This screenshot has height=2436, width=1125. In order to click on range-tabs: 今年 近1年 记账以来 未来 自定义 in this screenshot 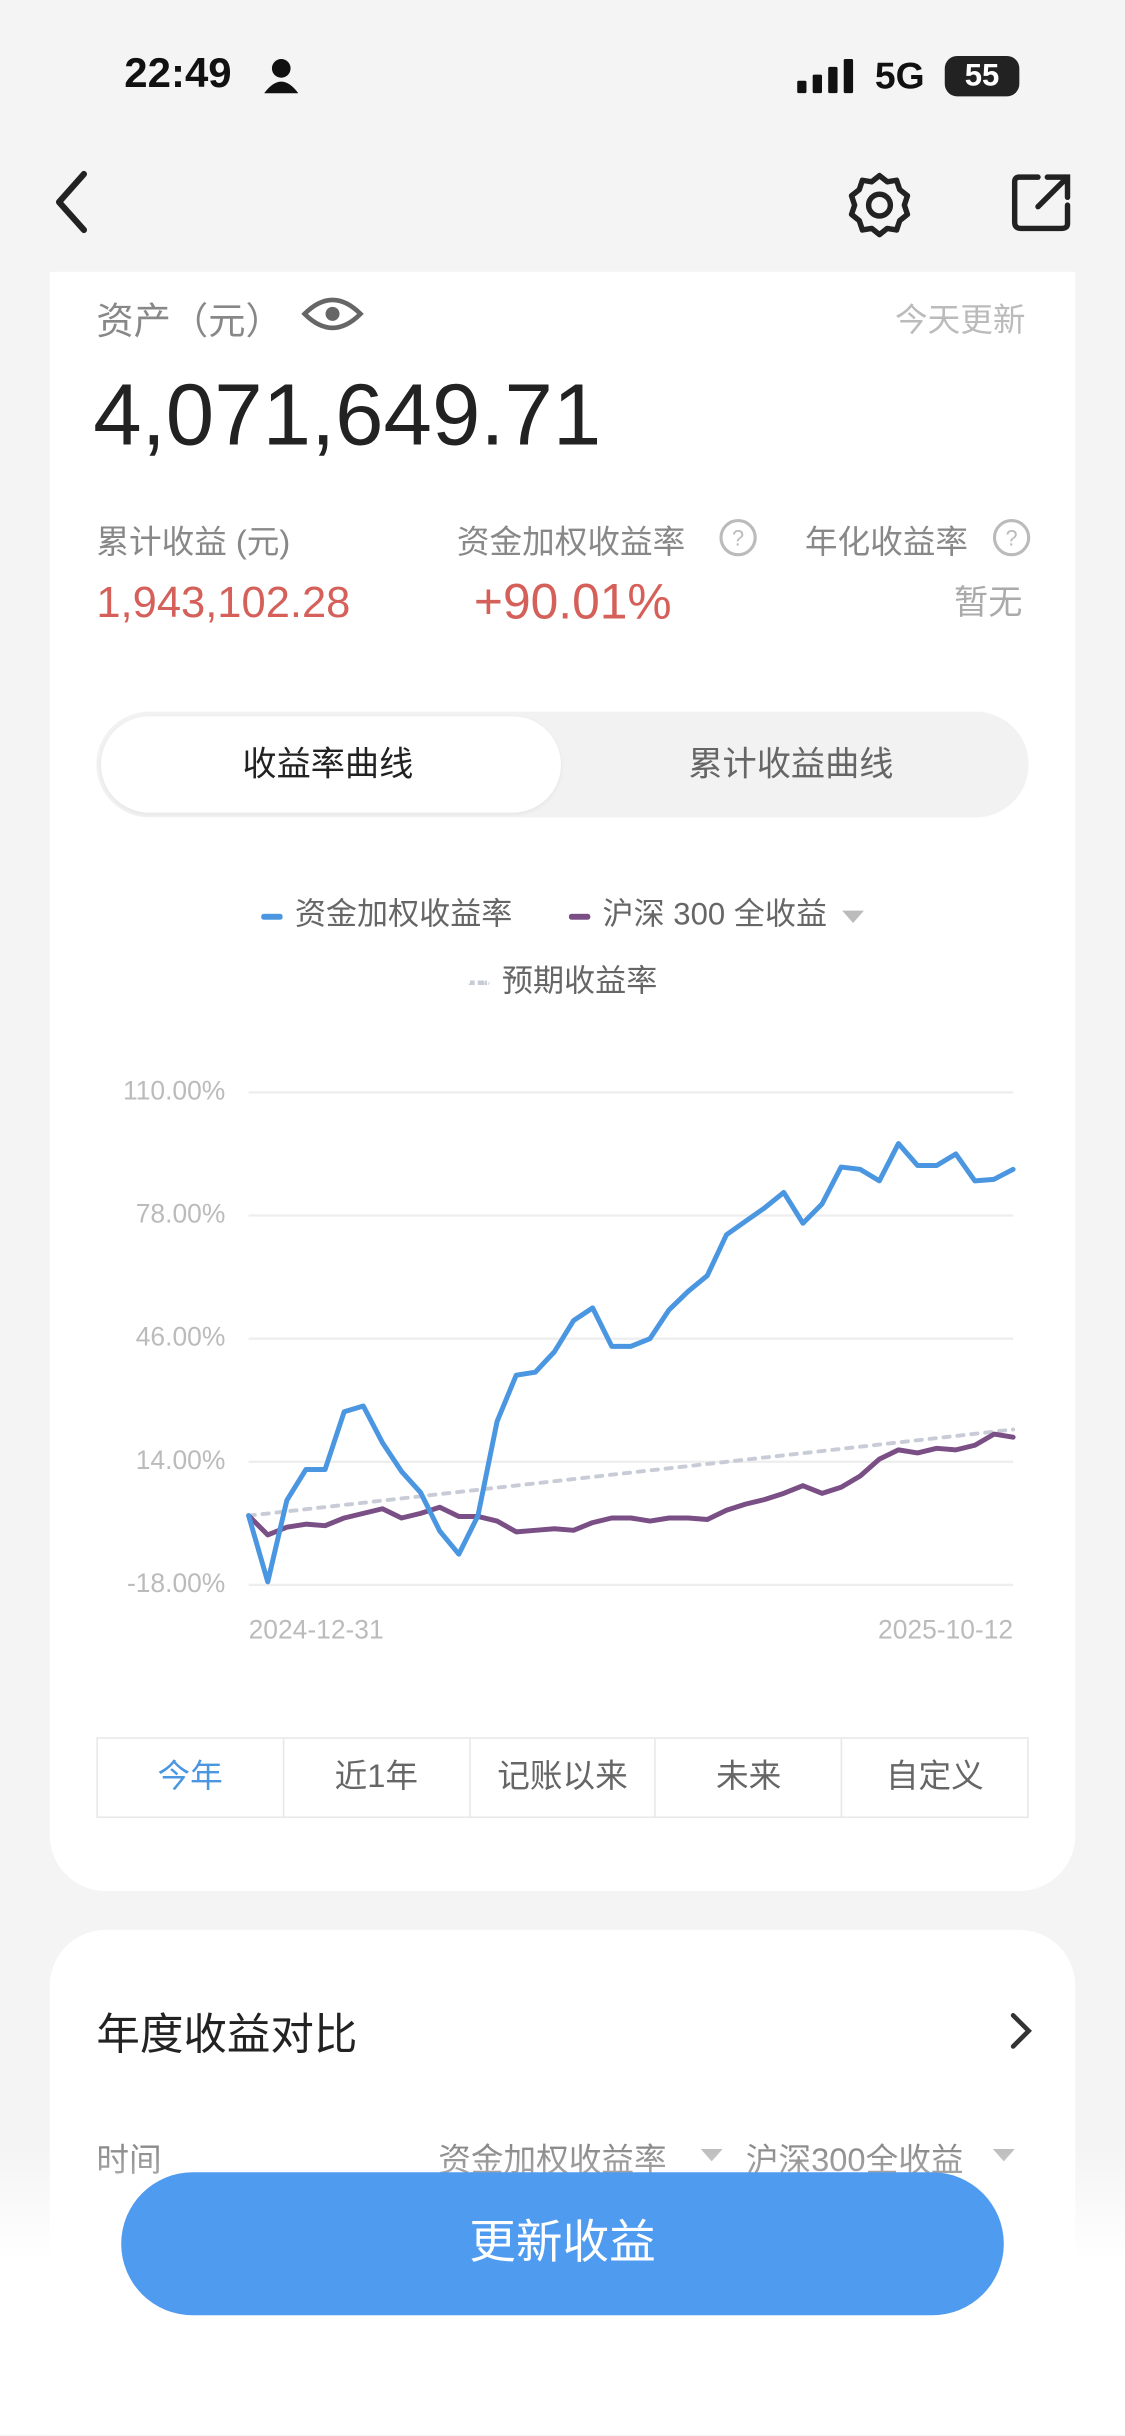, I will do `click(562, 1778)`.